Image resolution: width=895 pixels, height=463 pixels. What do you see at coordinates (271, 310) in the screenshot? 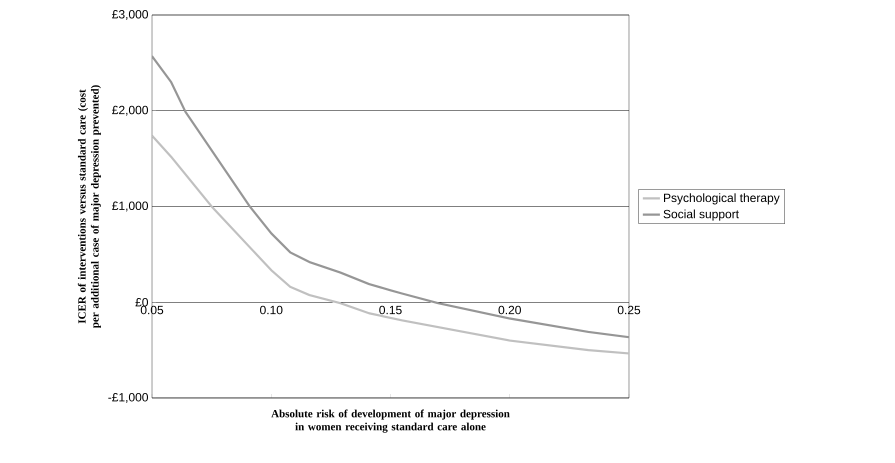
I see `x-tick-label: 0.10` at bounding box center [271, 310].